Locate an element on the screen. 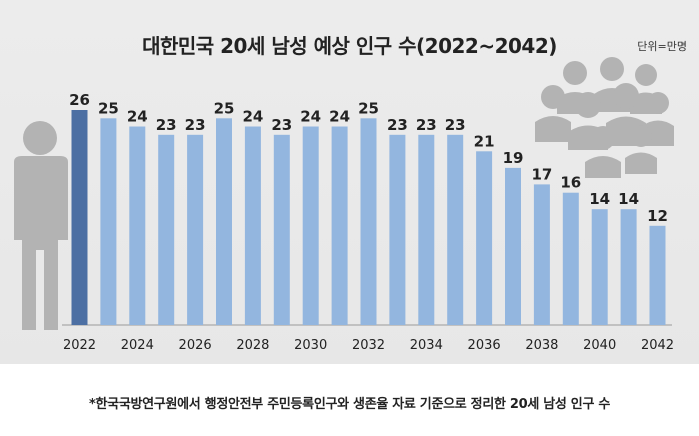 The width and height of the screenshot is (699, 436). bar-2025 is located at coordinates (166, 229).